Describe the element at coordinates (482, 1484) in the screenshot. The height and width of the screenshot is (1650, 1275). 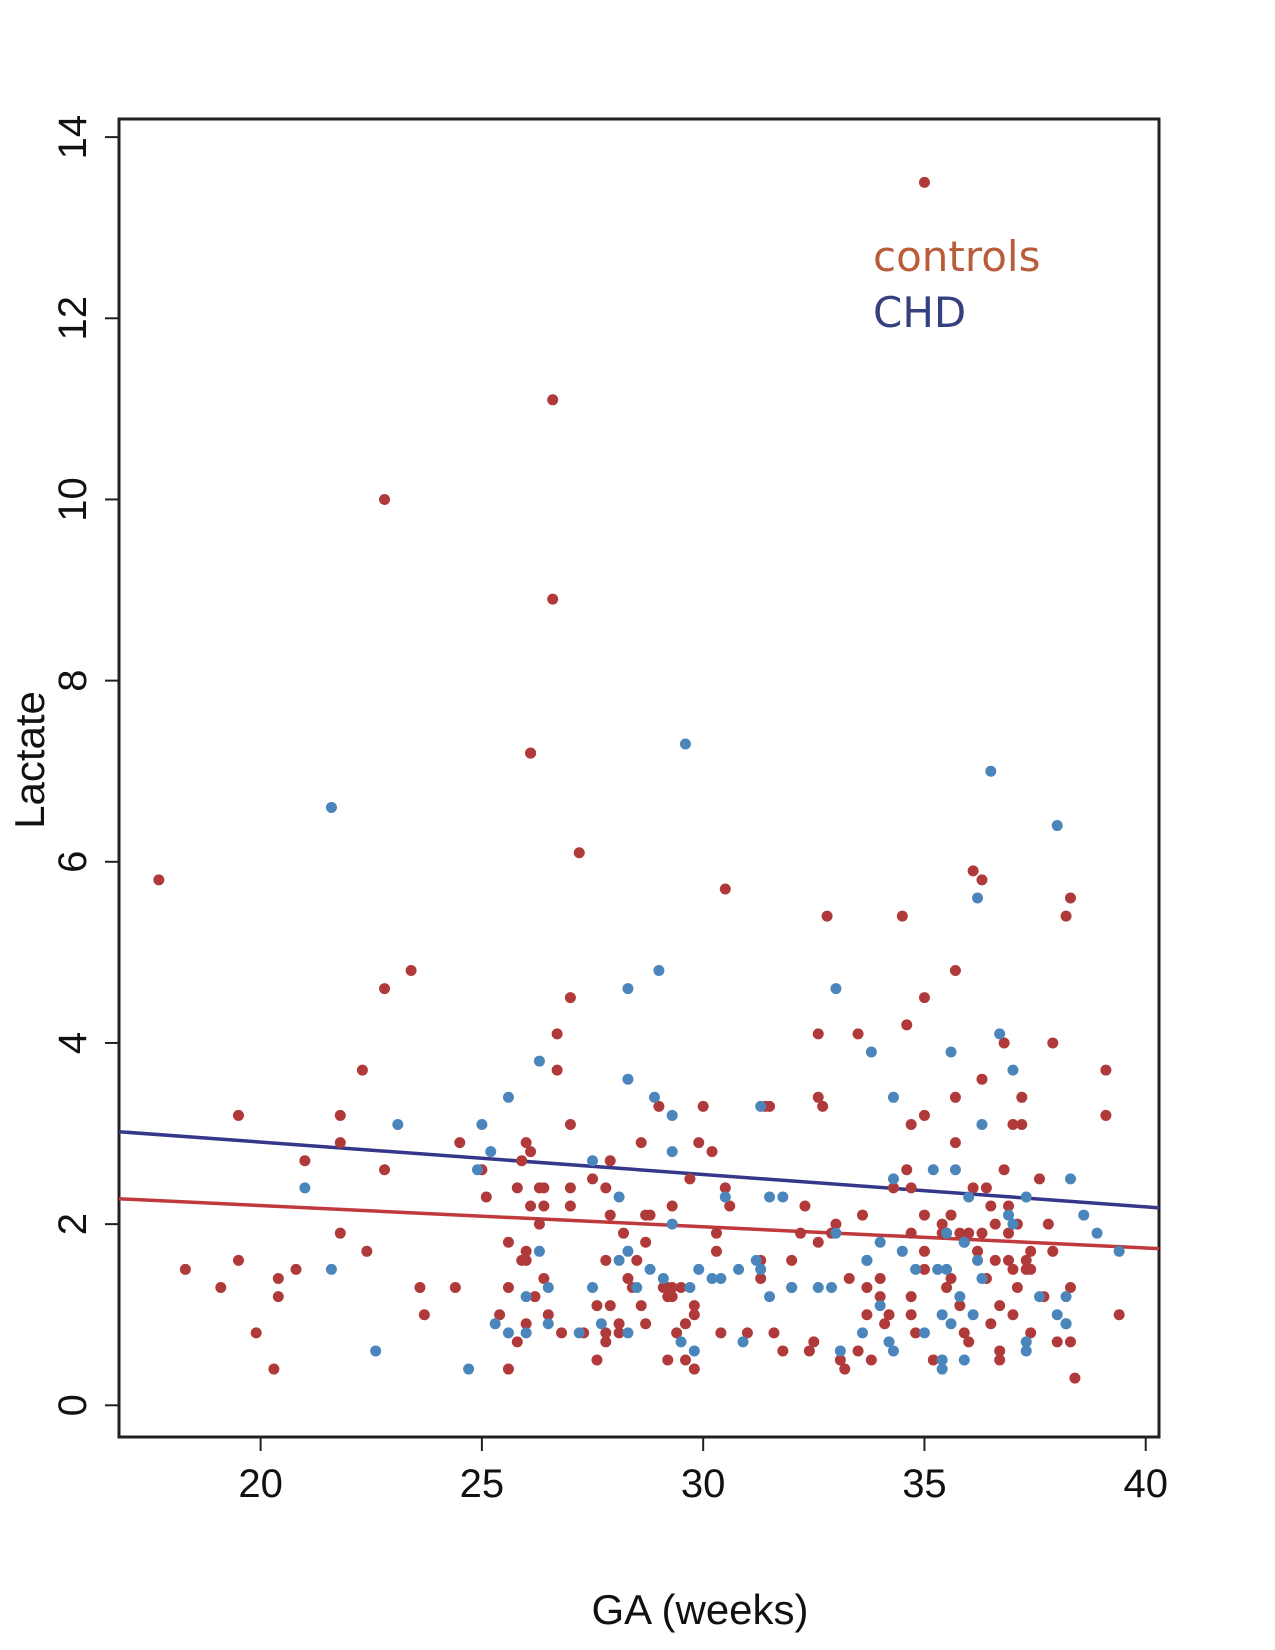
I see `x-tick-label: 25` at that location.